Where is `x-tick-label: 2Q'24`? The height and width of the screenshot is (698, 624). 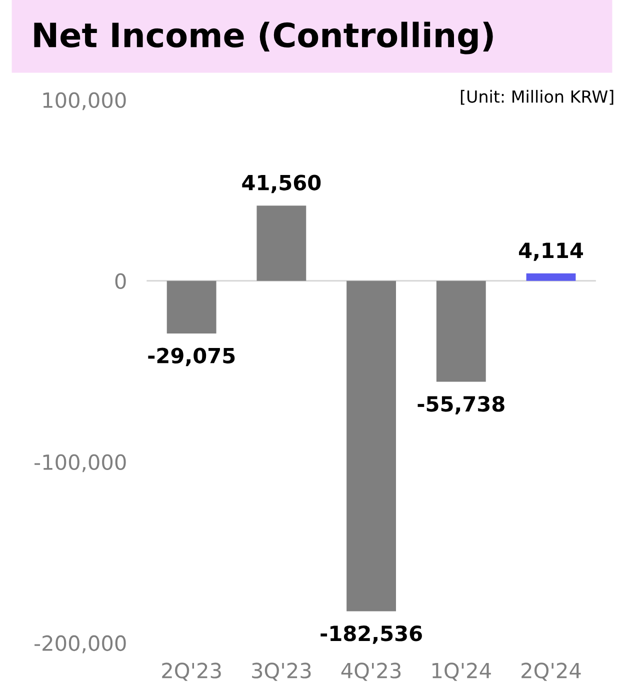 x-tick-label: 2Q'24 is located at coordinates (551, 671).